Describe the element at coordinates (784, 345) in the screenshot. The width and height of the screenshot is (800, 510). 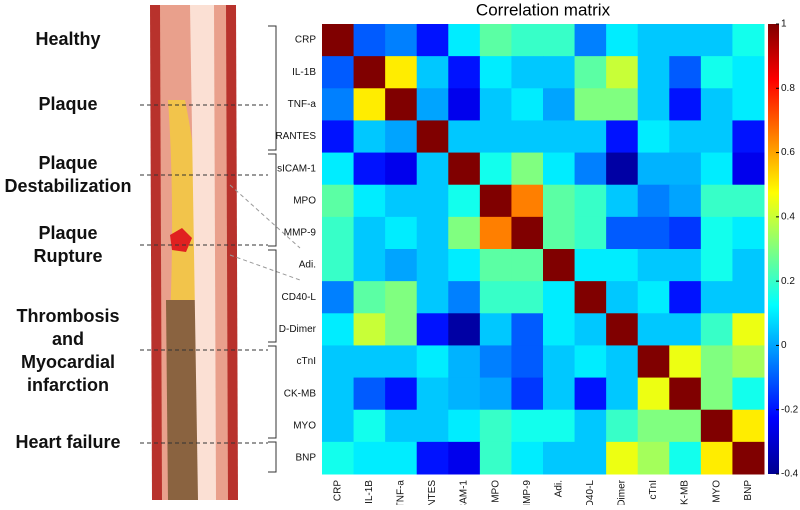
I see `colorbar-tick-label: 0` at that location.